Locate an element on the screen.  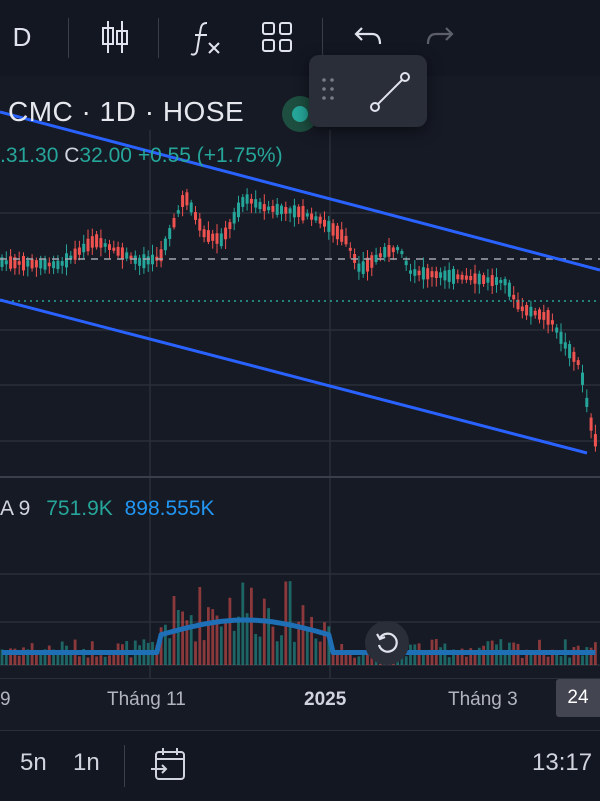
volume-legend: A 9 751.9K 898.555K is located at coordinates (107, 509).